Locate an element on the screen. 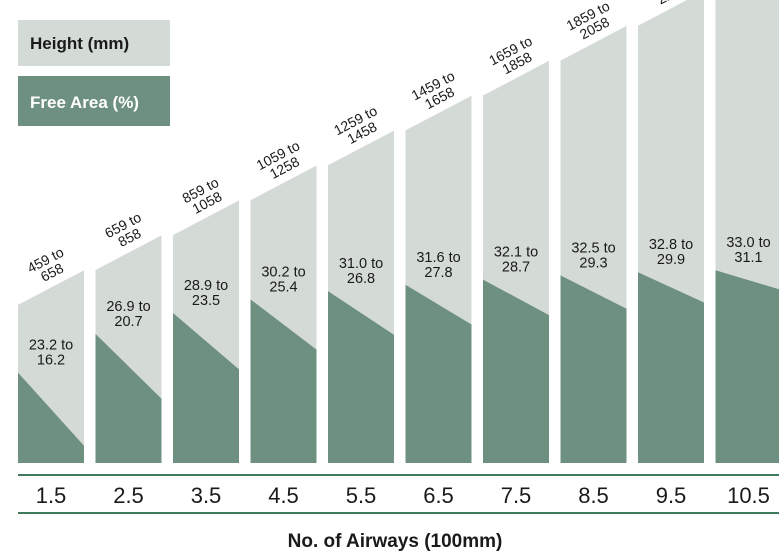  x-tick-label: 3.5 is located at coordinates (206, 495).